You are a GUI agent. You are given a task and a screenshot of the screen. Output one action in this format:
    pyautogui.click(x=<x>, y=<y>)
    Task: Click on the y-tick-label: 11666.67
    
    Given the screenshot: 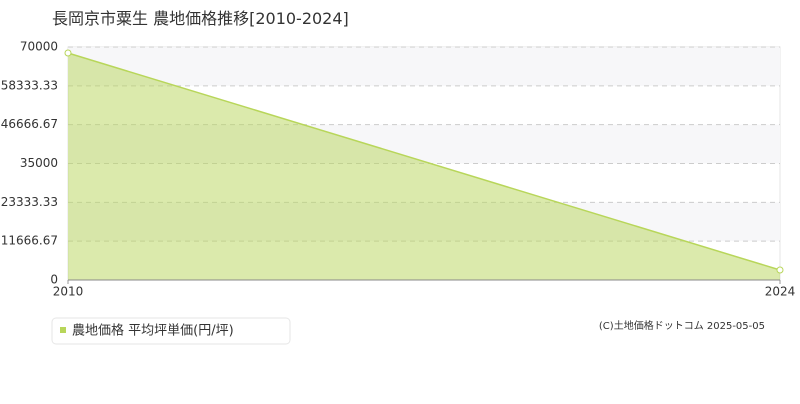 What is the action you would take?
    pyautogui.click(x=29, y=241)
    